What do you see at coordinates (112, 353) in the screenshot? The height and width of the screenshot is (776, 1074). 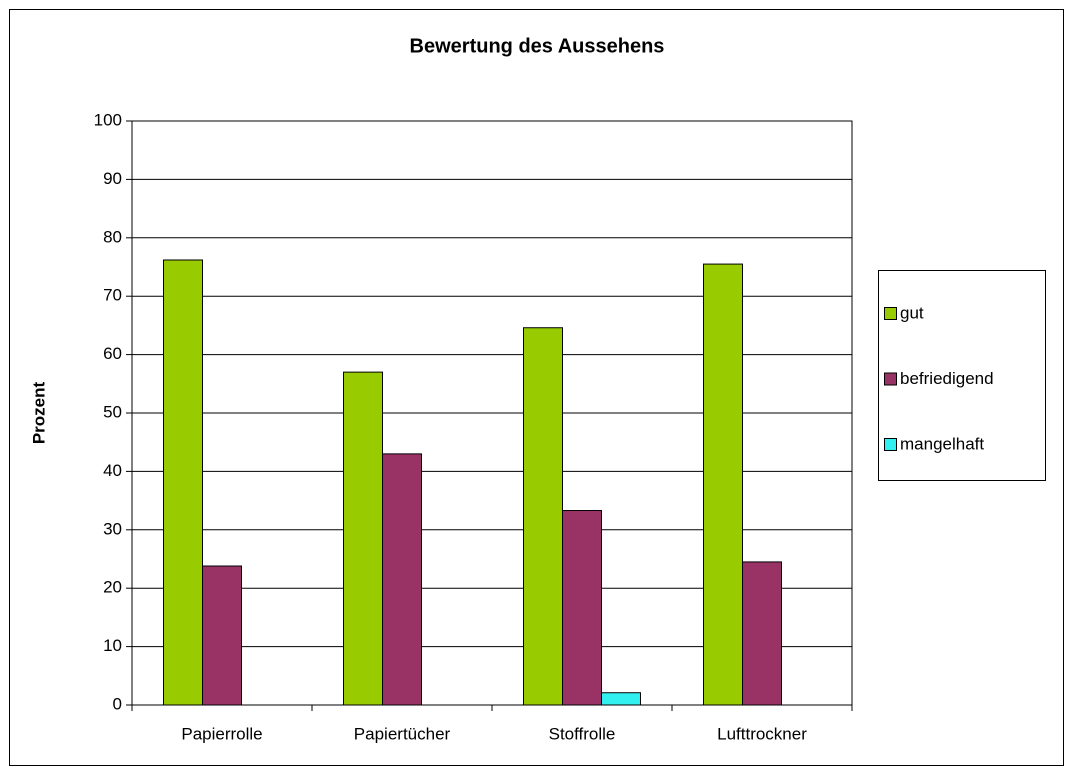 I see `y-tick-label: 60` at bounding box center [112, 353].